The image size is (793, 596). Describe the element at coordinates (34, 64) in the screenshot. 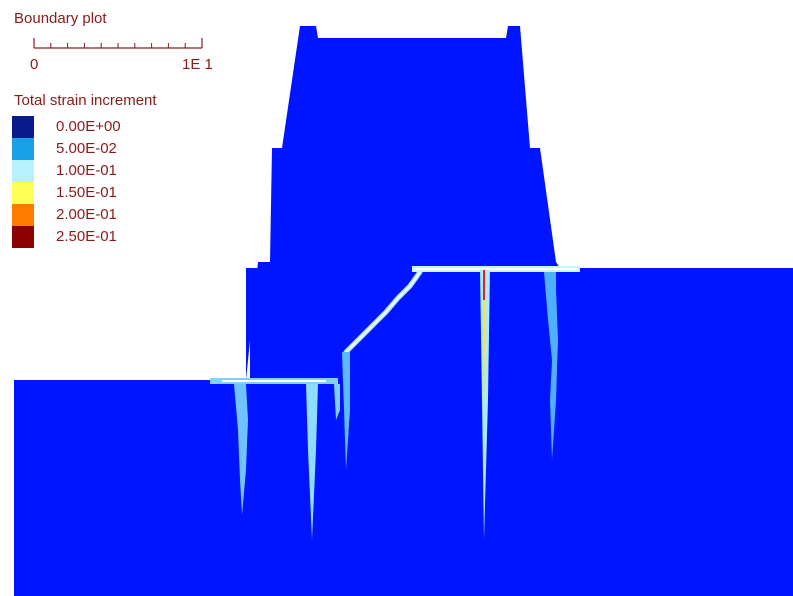

I see `scale-start-label: 0` at that location.